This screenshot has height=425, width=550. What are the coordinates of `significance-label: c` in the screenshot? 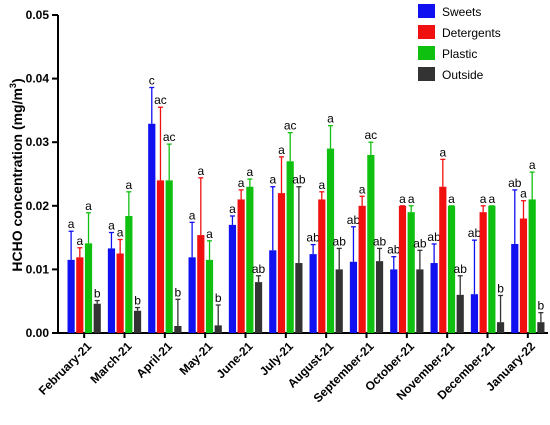 It's located at (152, 81).